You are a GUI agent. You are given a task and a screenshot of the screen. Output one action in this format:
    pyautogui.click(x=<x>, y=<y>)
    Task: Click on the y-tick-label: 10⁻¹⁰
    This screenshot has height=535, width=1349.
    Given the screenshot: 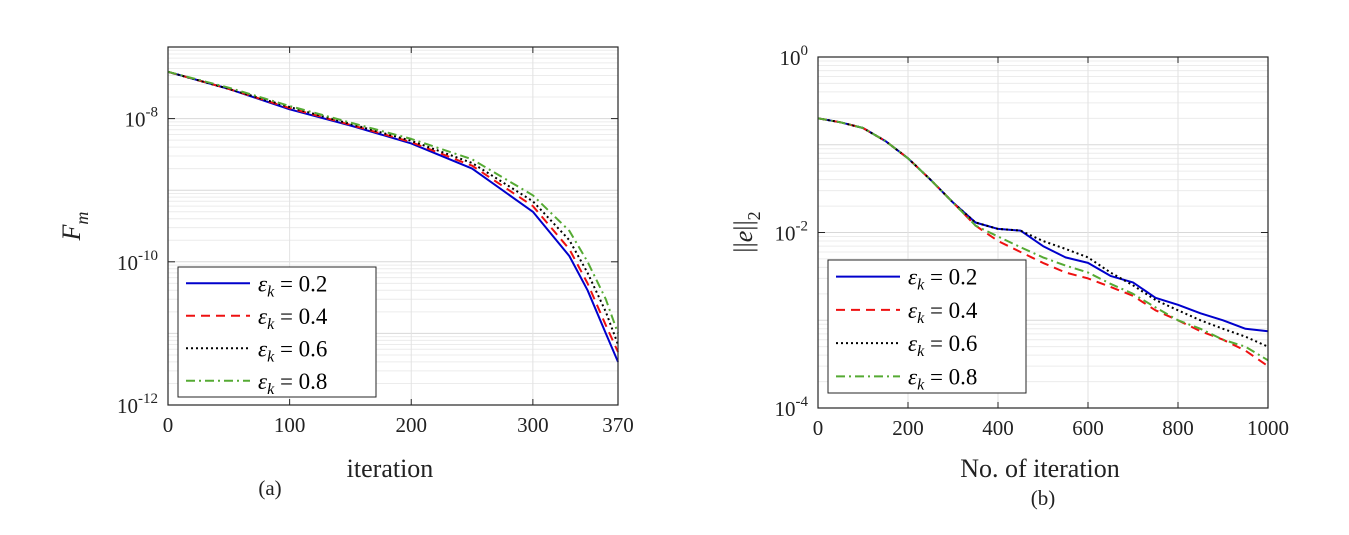 What is the action you would take?
    pyautogui.click(x=137, y=261)
    